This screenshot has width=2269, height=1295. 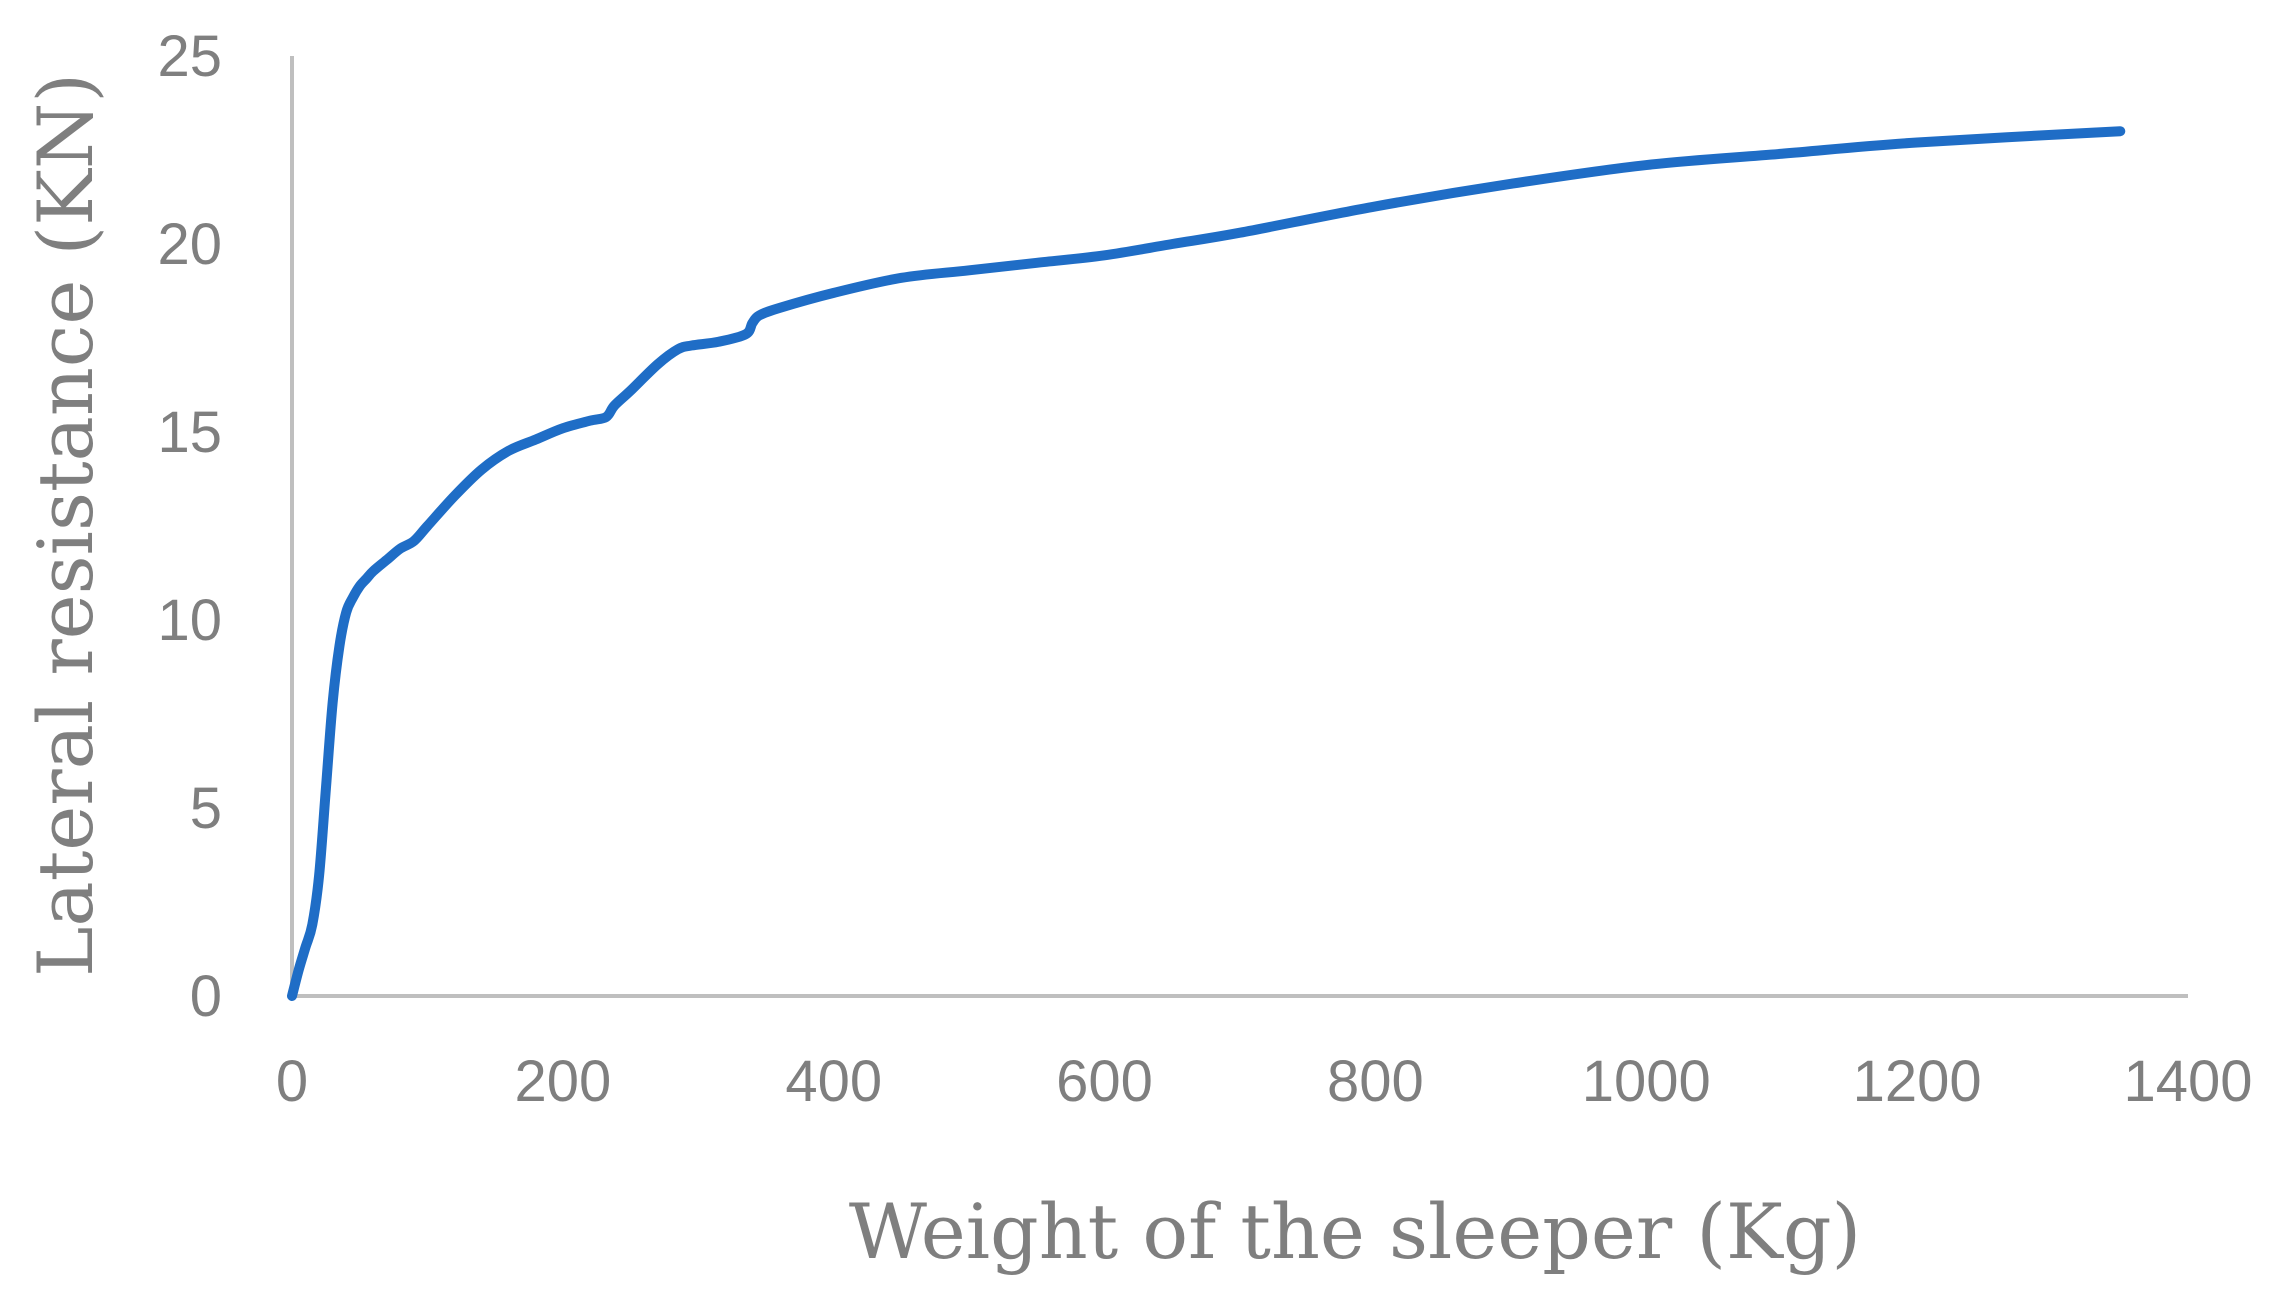 I want to click on x-tick-label: 600, so click(x=1104, y=1081).